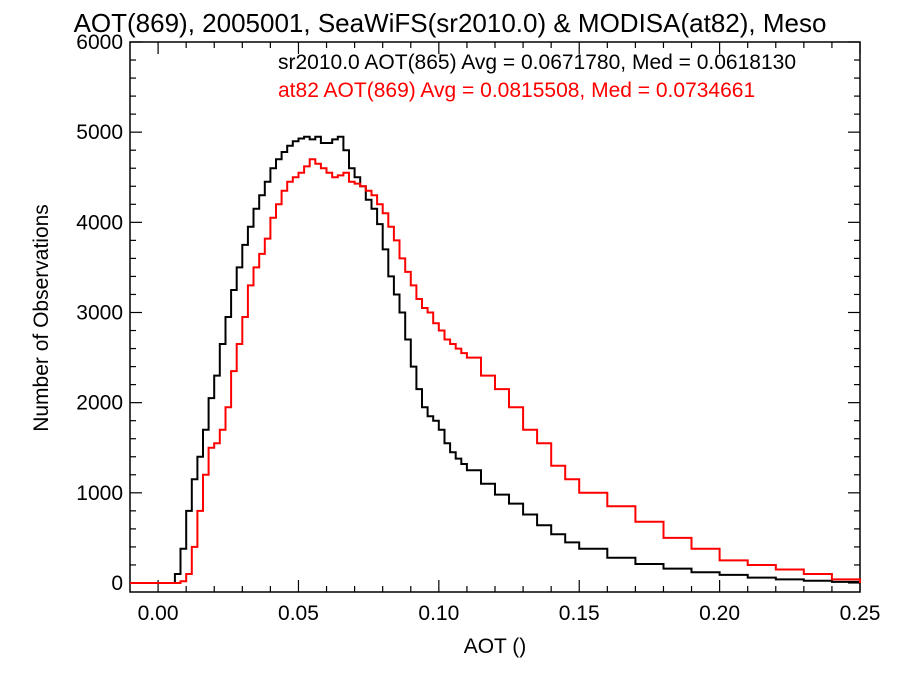 The width and height of the screenshot is (900, 675). I want to click on y-tick-label: 0, so click(117, 583).